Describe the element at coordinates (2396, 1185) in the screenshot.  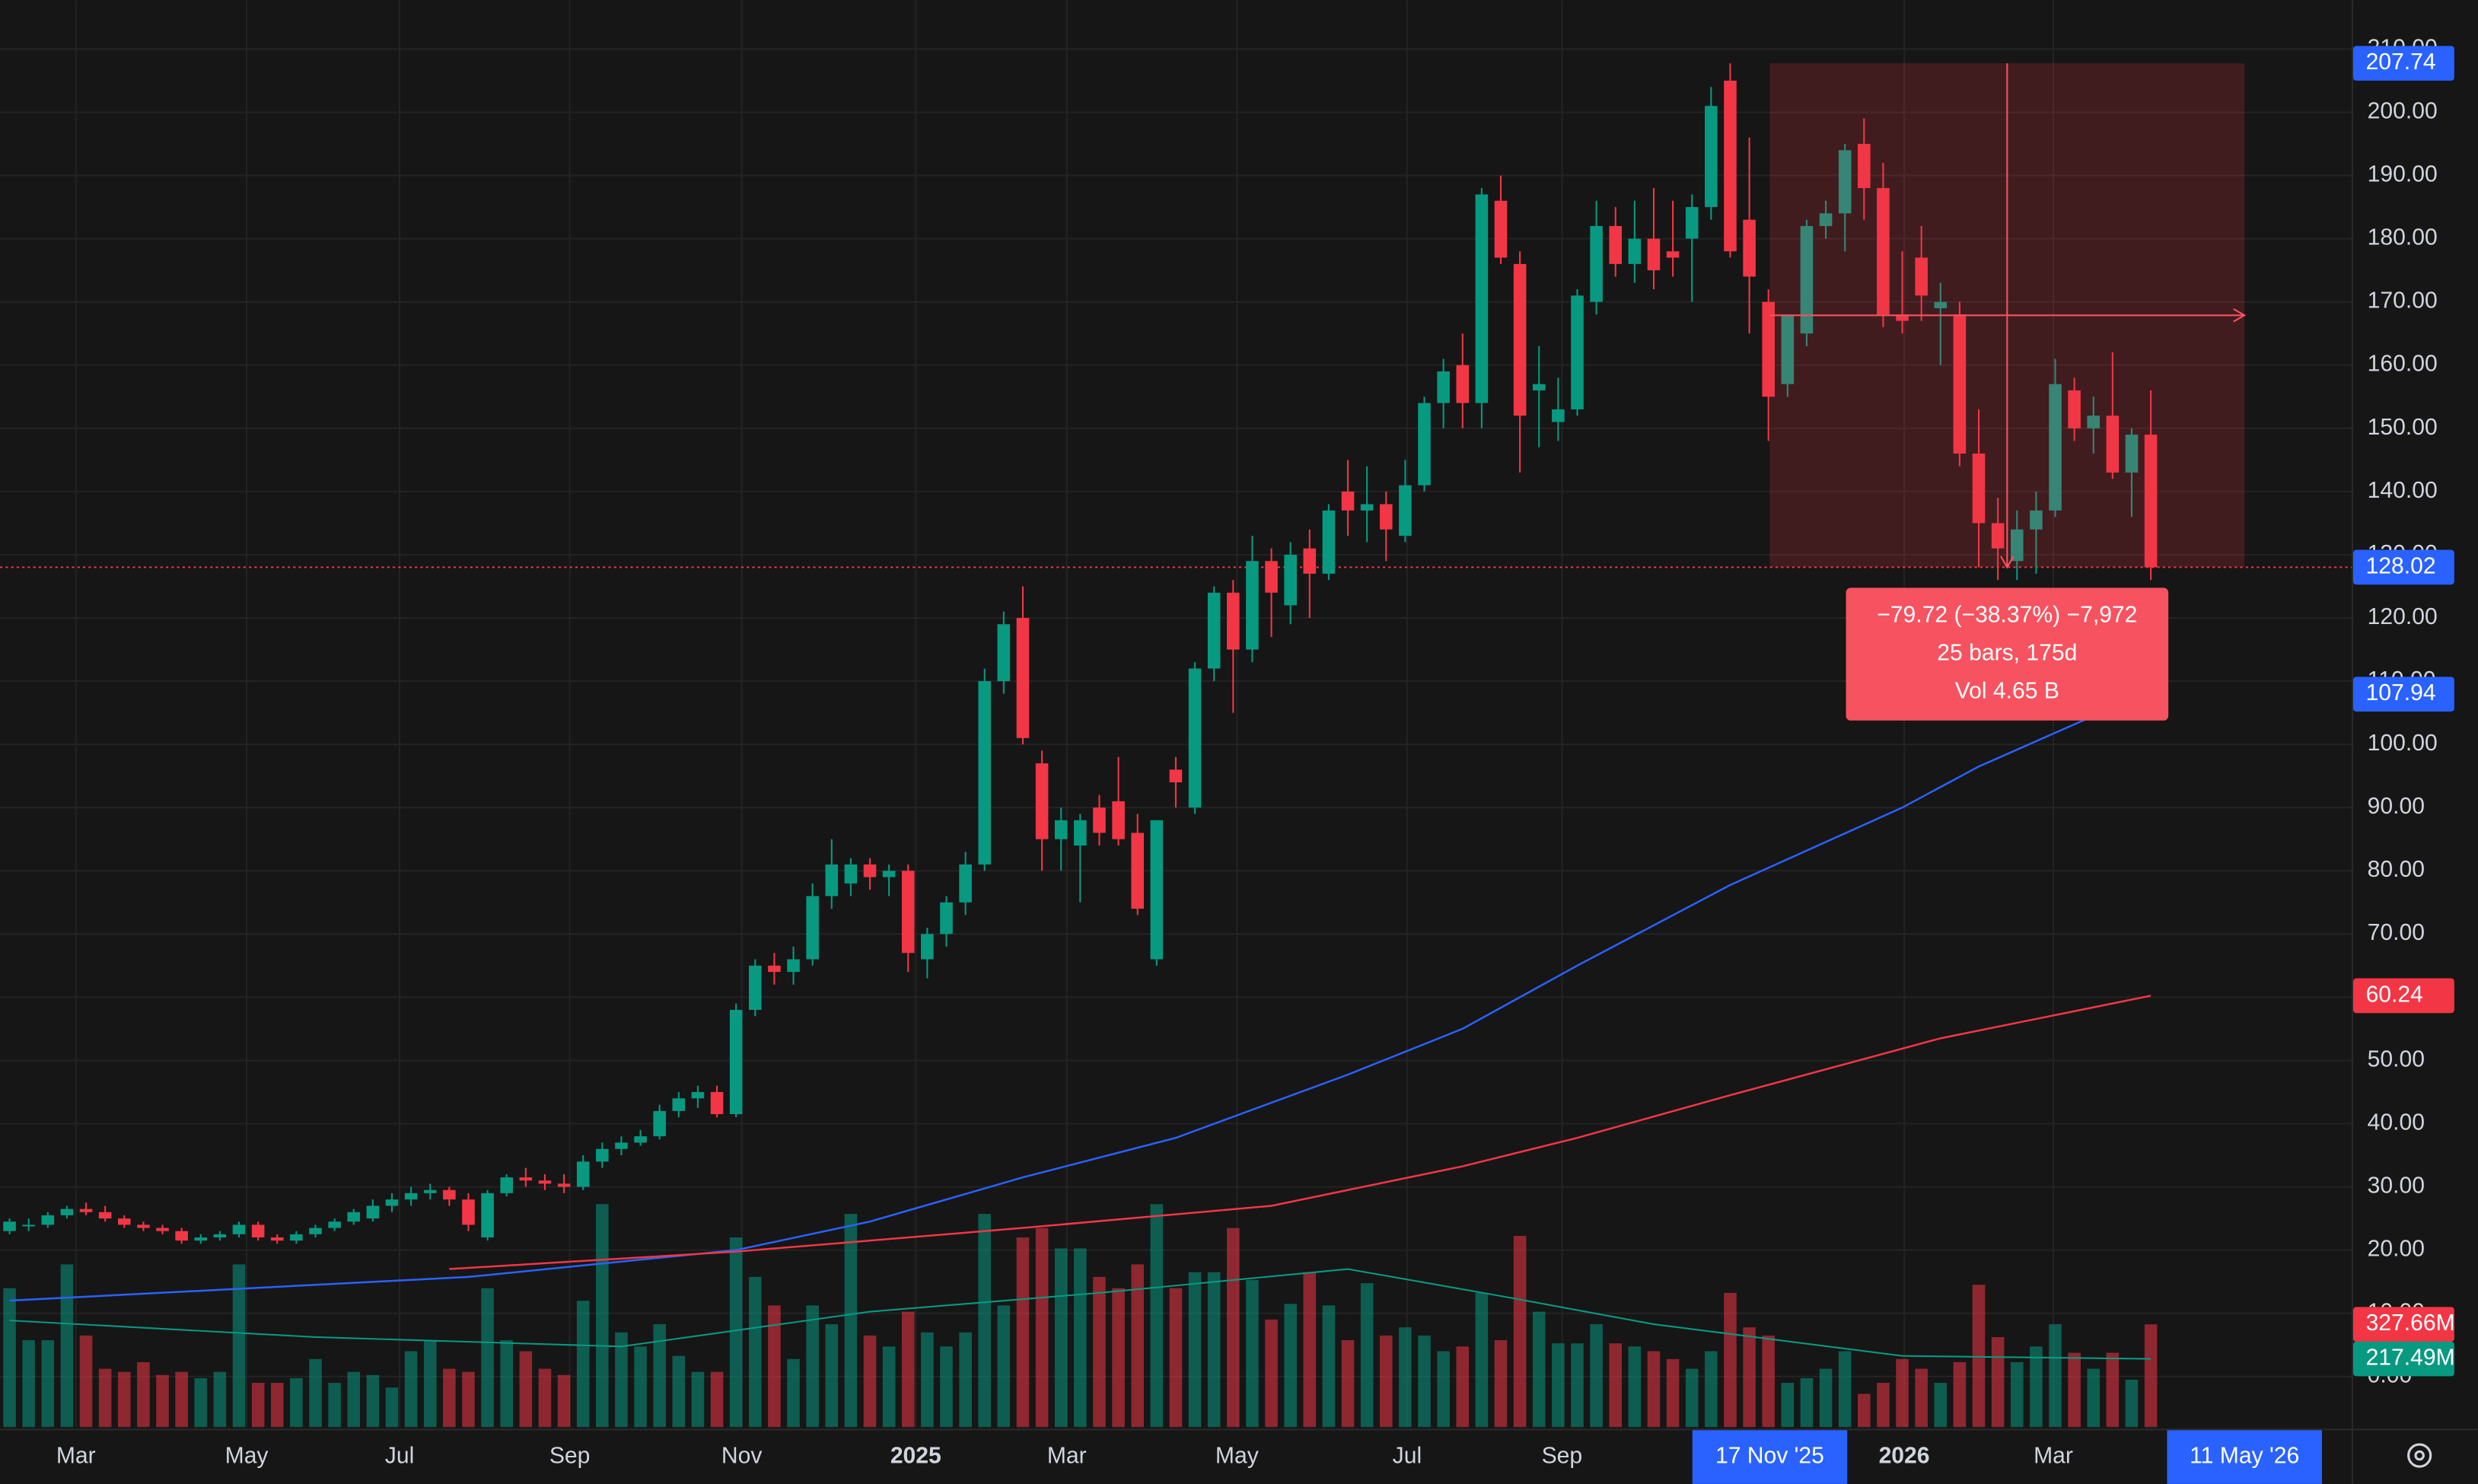
I see `y-tick-label: 30.00` at that location.